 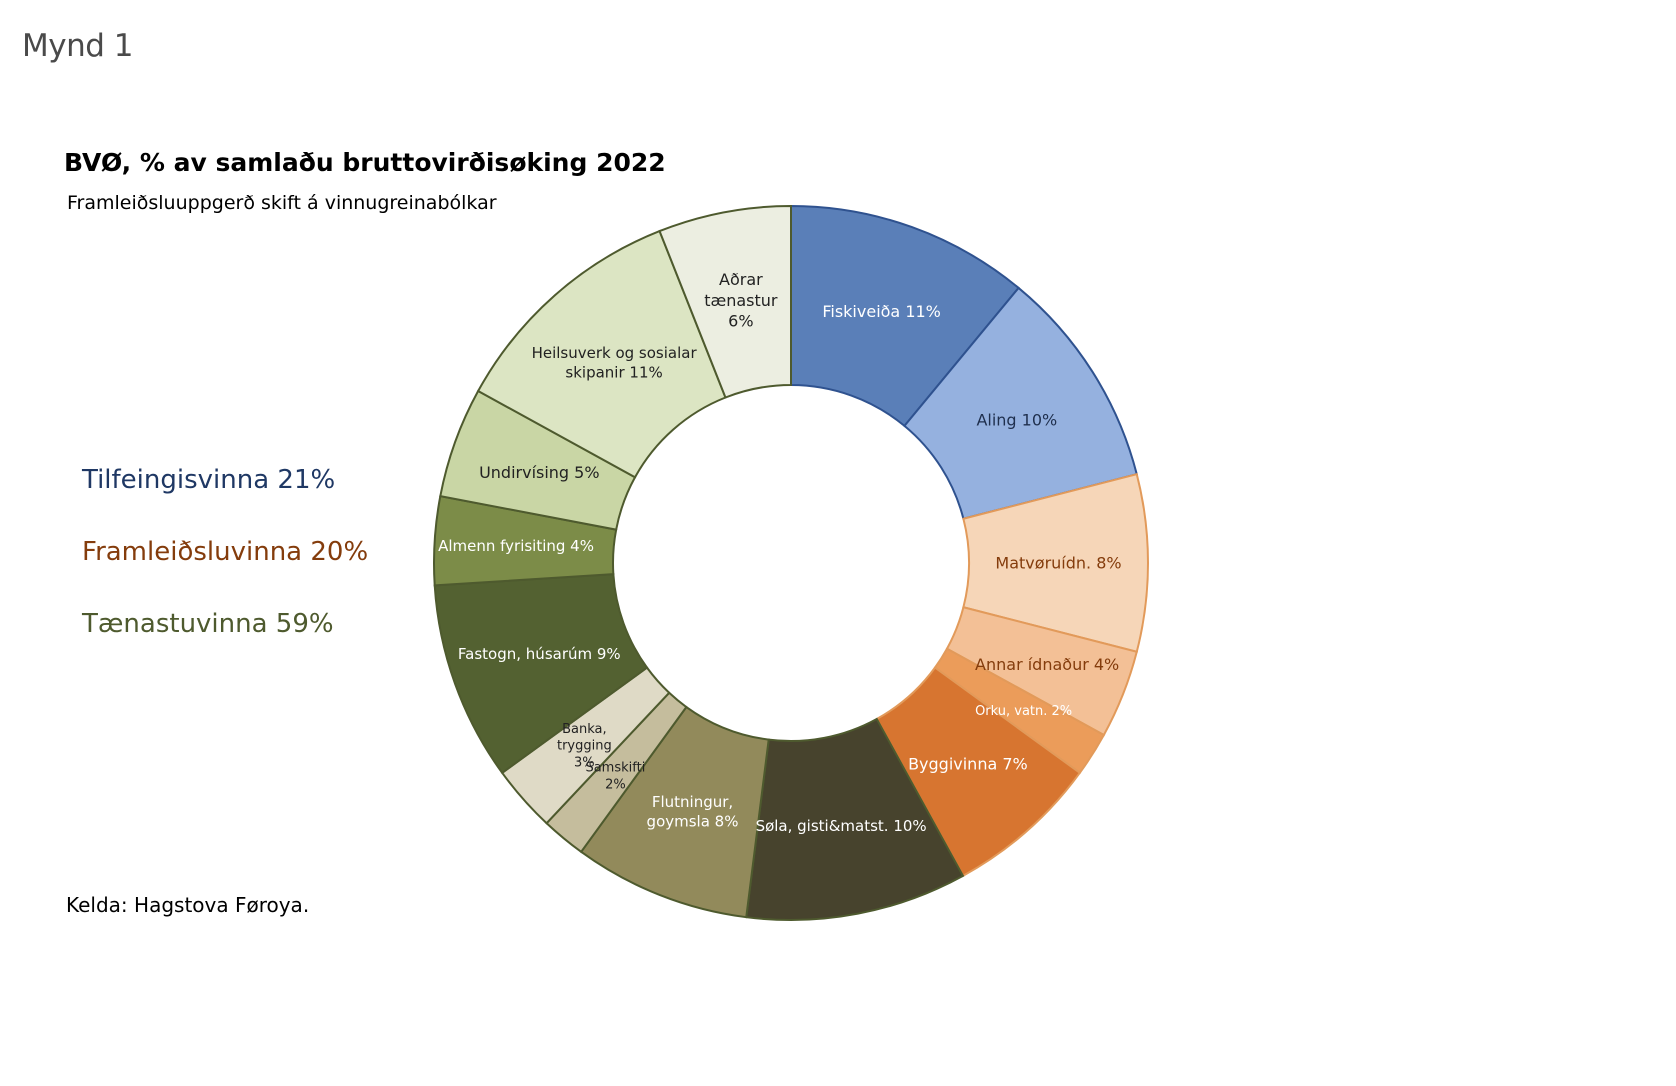 I want to click on slice-label-a-rar-t-nastur: Aðrar tænastur 6%, so click(x=741, y=300).